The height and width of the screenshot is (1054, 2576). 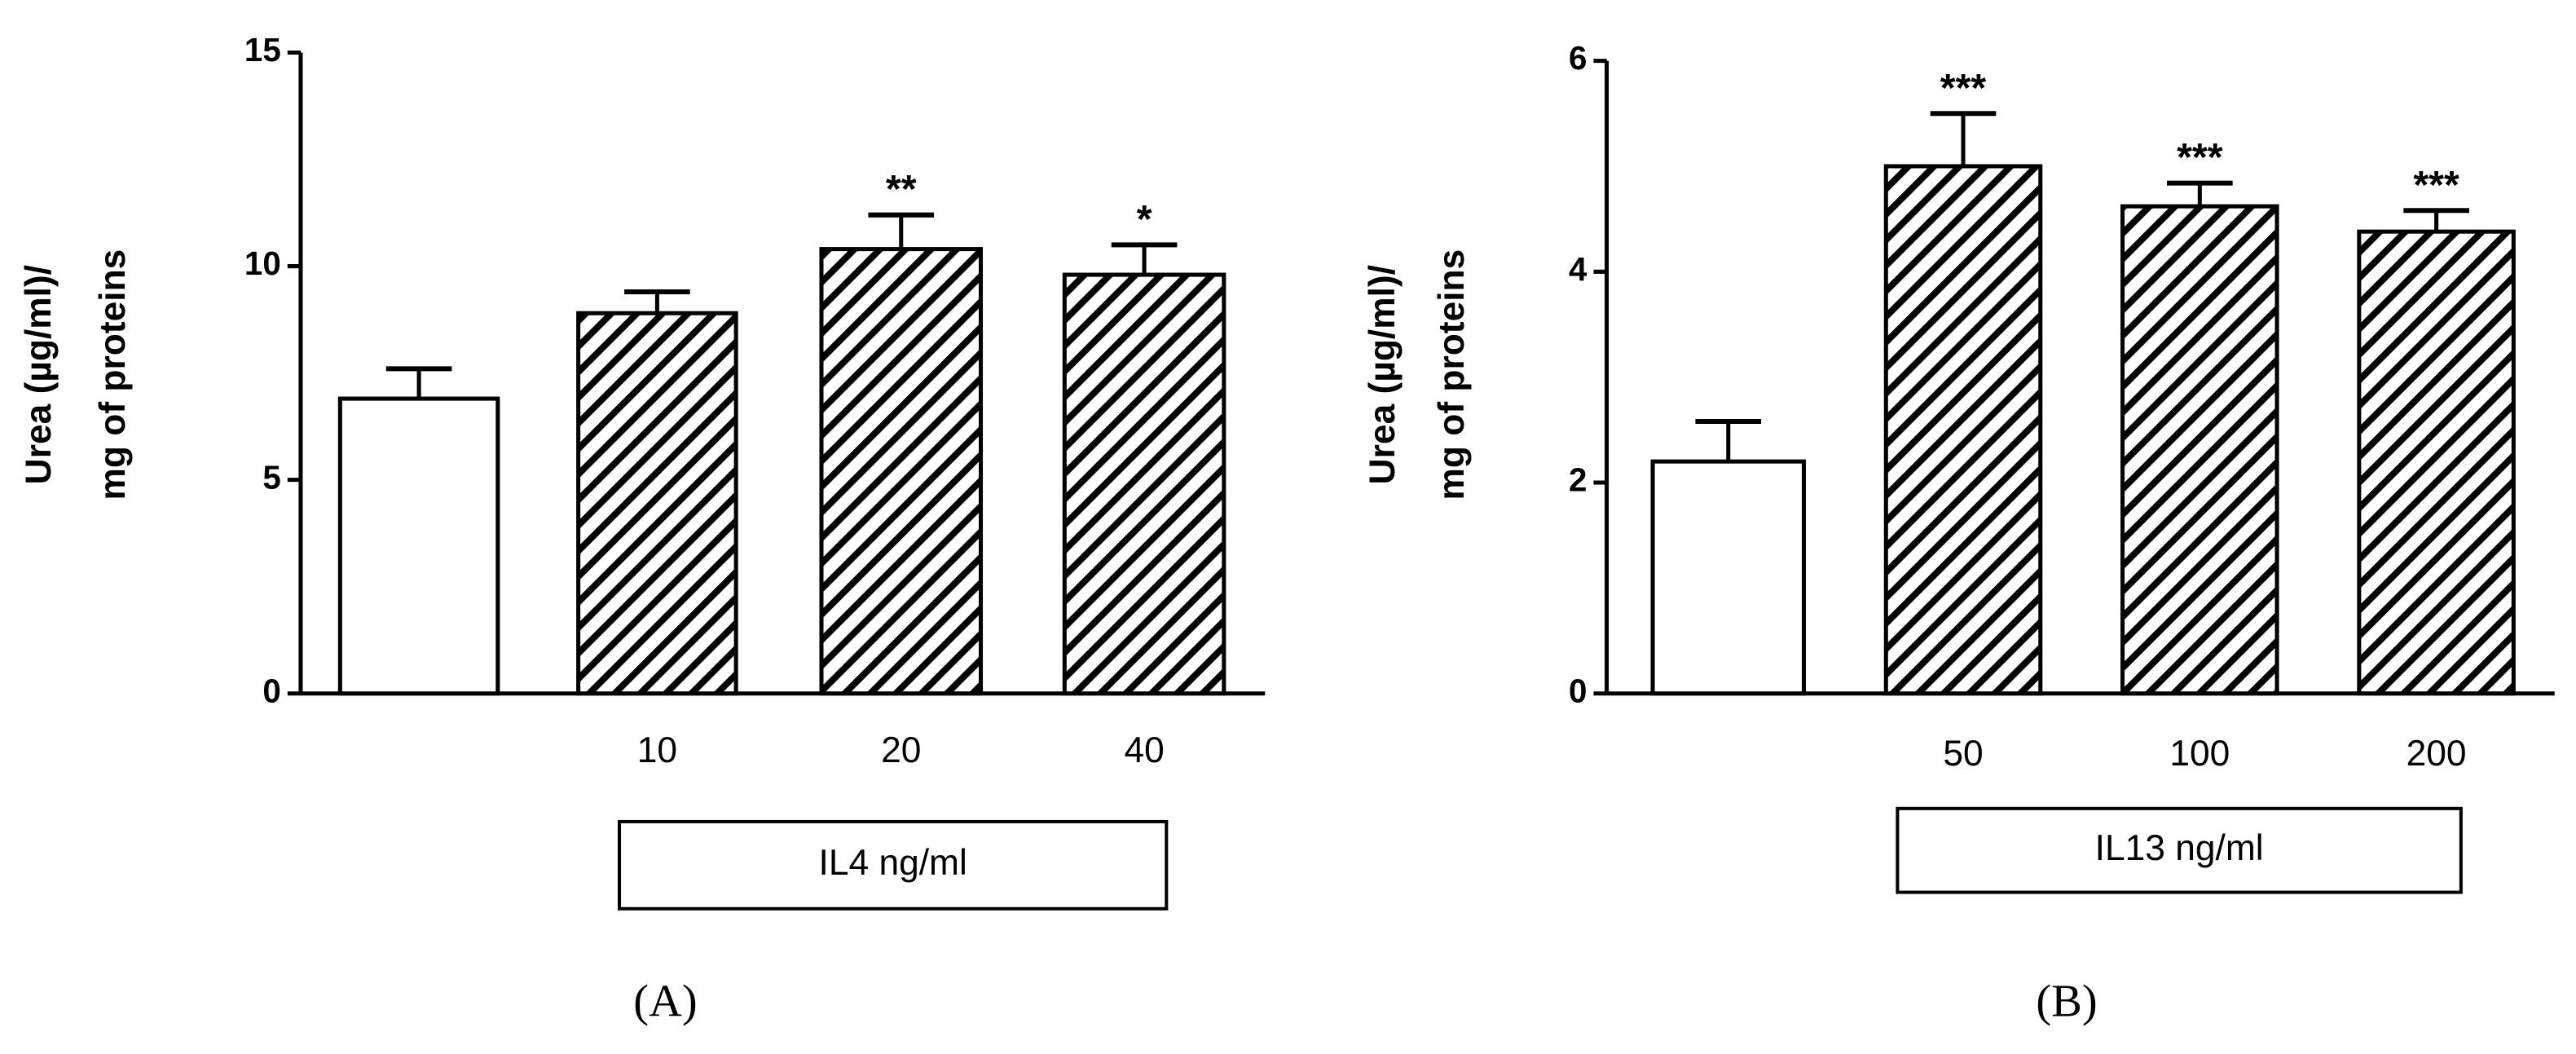 What do you see at coordinates (1144, 219) in the screenshot?
I see `significance-label: *` at bounding box center [1144, 219].